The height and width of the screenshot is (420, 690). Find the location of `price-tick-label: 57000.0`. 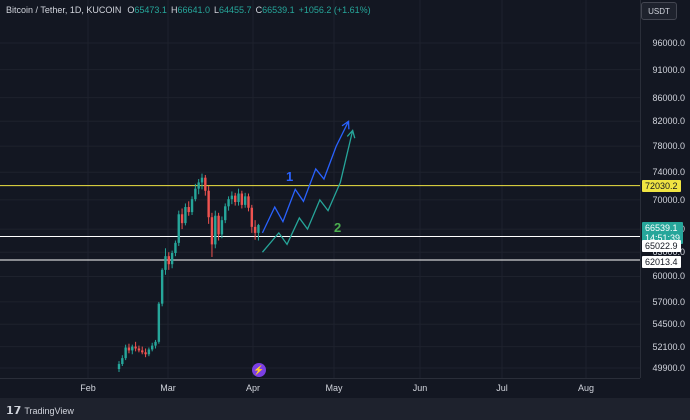

price-tick-label: 57000.0 is located at coordinates (668, 301).